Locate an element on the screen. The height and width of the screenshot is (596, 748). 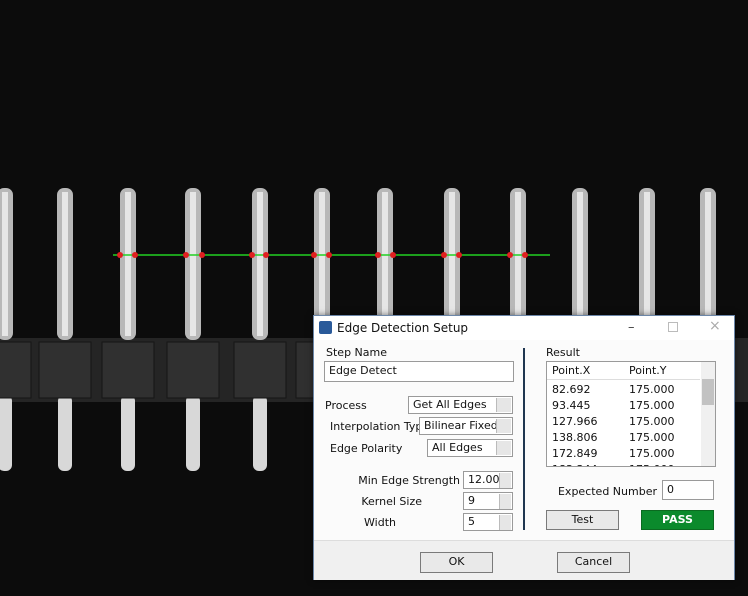
title-bar is located at coordinates (524, 328).